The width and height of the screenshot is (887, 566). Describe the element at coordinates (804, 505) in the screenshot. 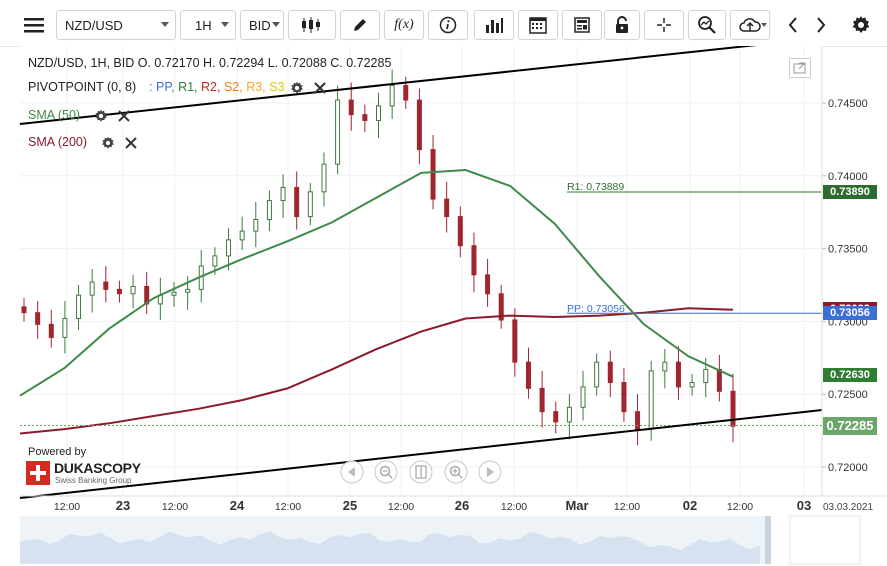

I see `time-axis-label: 03` at that location.